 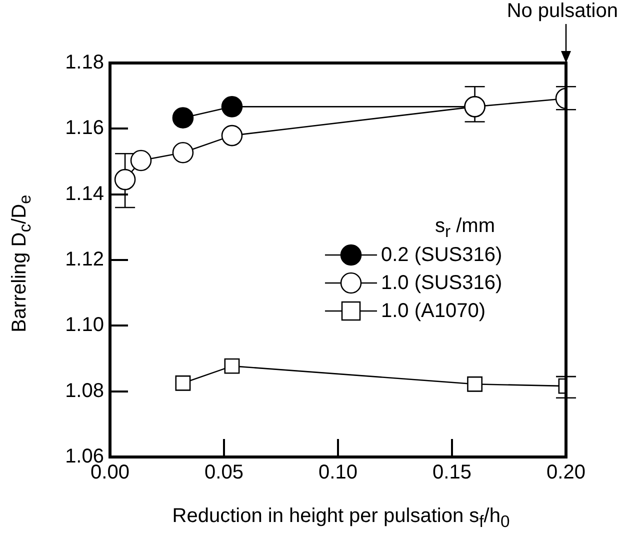 What do you see at coordinates (84, 193) in the screenshot?
I see `y-tick-label: 1.14` at bounding box center [84, 193].